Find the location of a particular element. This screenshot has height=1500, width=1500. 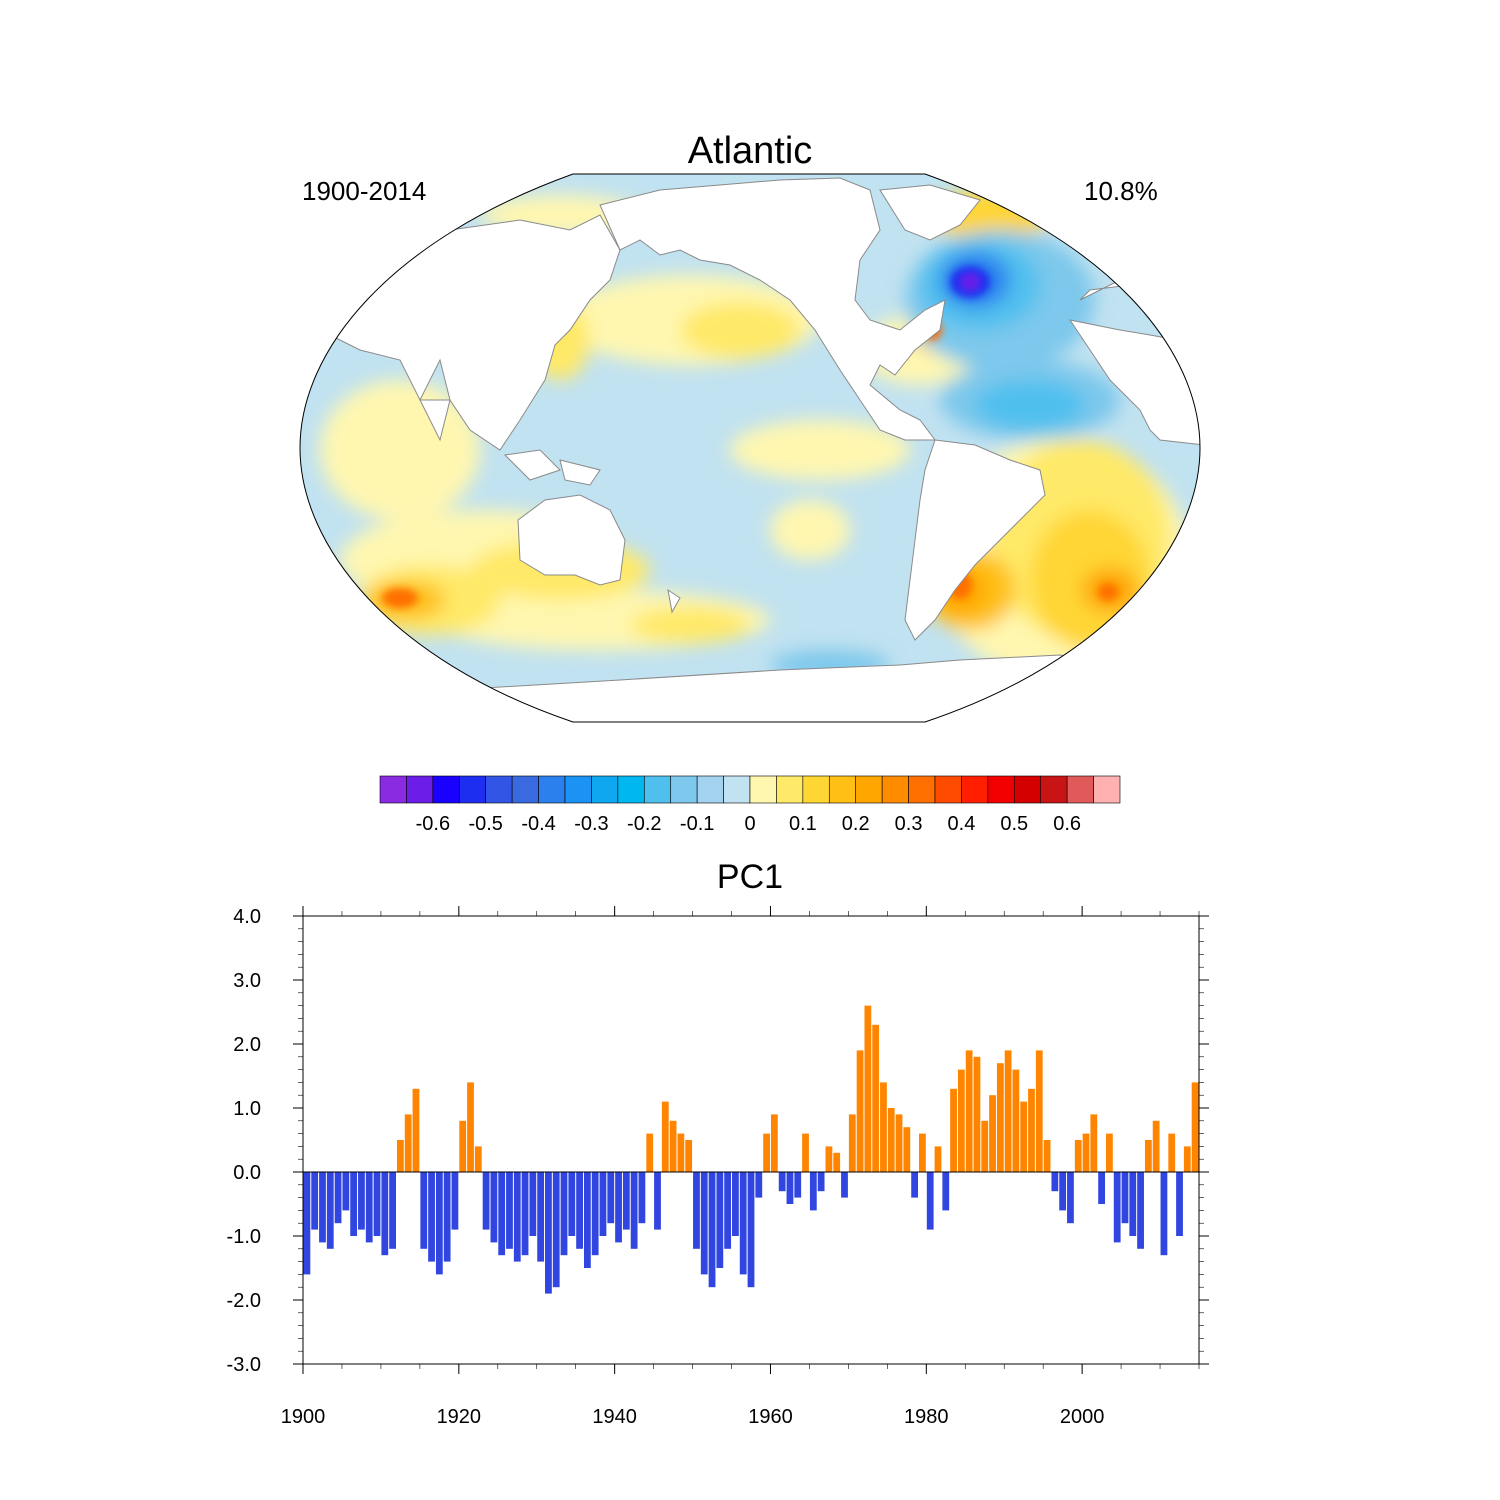

x-tick-label: 1980 is located at coordinates (926, 1417).